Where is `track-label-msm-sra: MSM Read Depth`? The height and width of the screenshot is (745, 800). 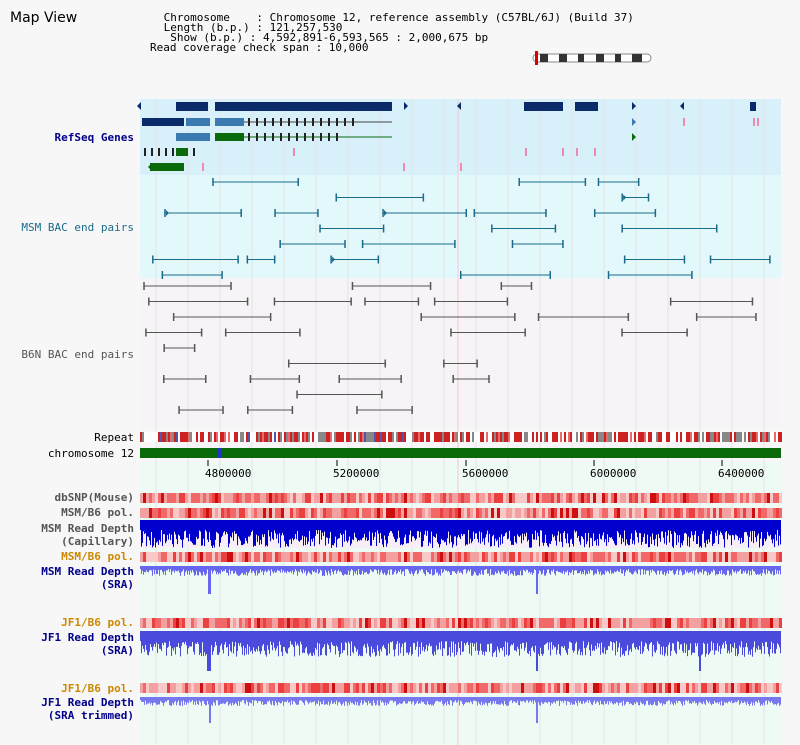 track-label-msm-sra: MSM Read Depth is located at coordinates (87, 571).